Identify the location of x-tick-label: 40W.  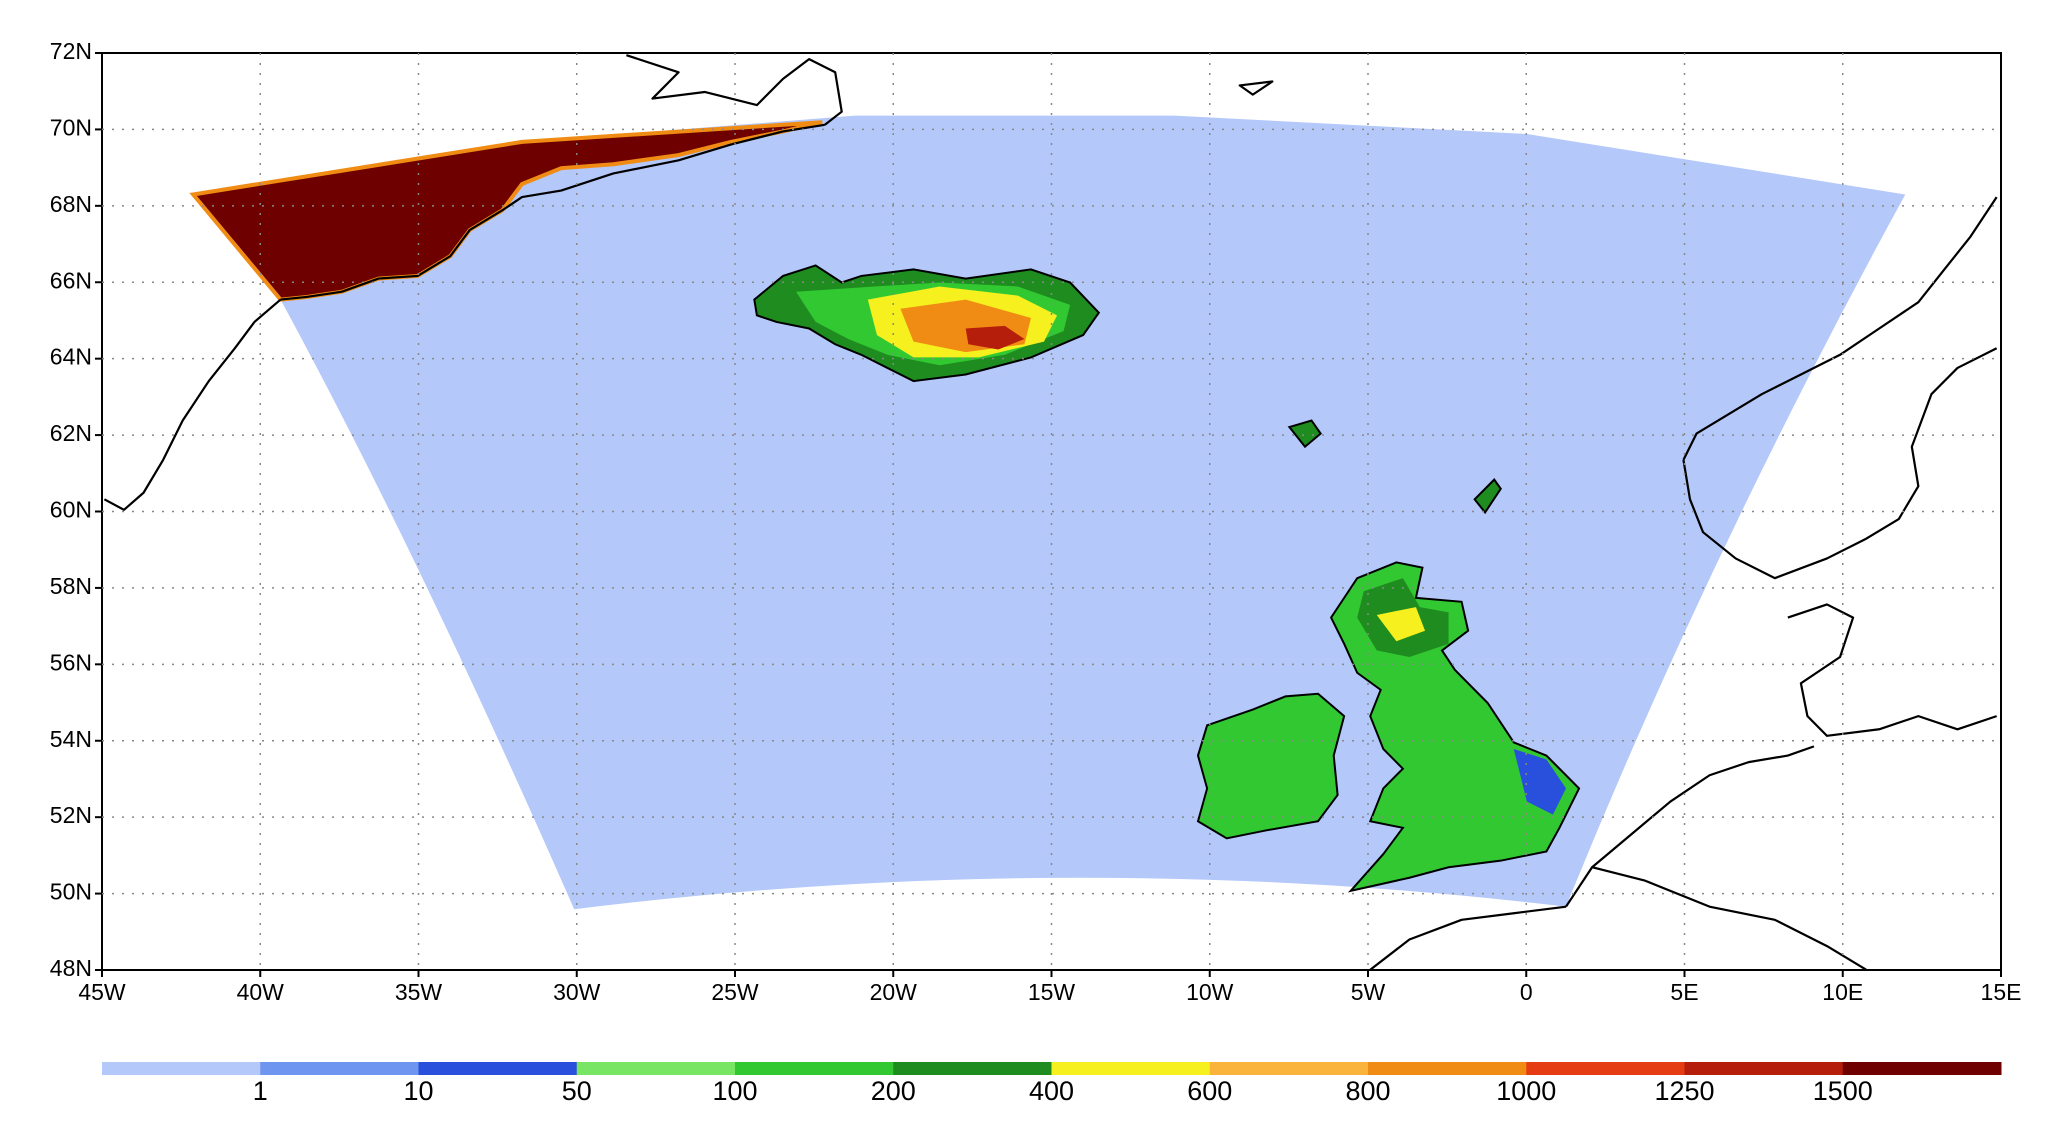
(261, 992).